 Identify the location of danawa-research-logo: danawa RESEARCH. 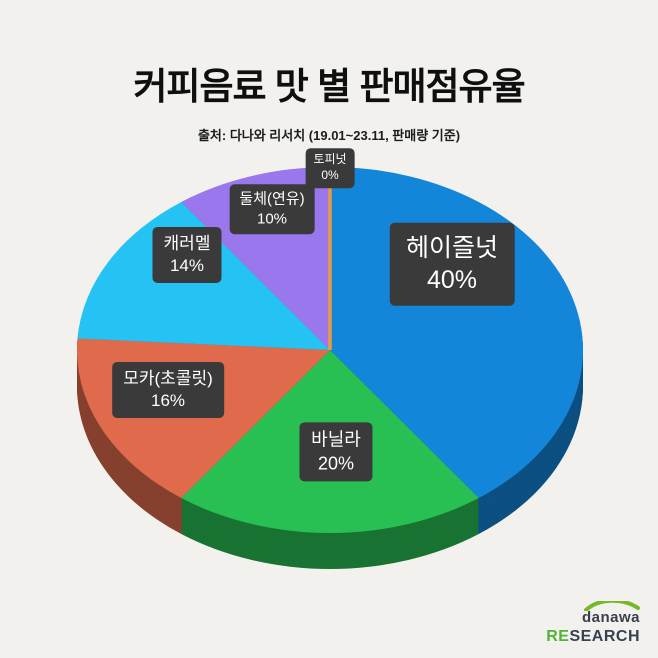
(593, 623).